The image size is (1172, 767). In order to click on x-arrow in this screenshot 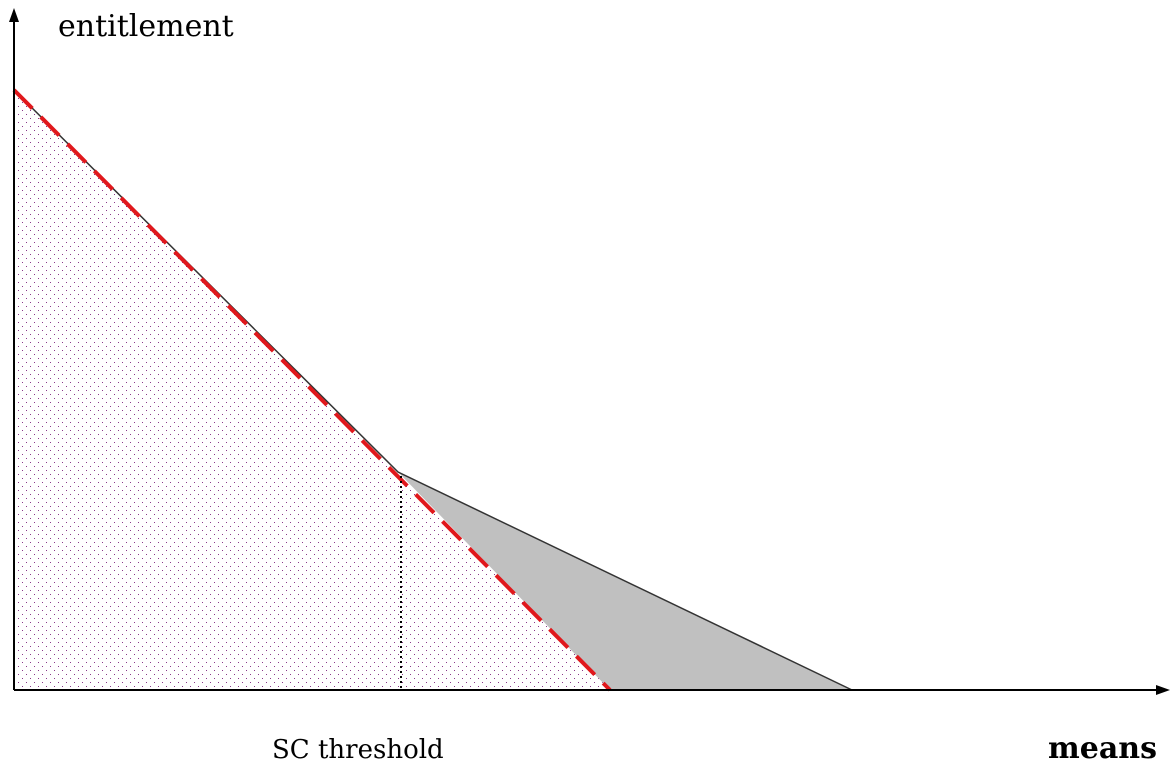, I will do `click(1163, 690)`.